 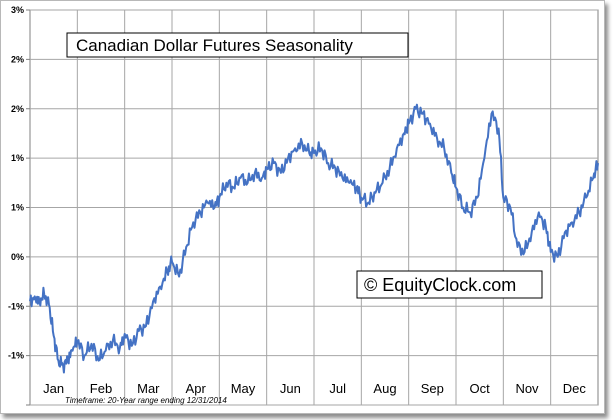 What do you see at coordinates (214, 45) in the screenshot?
I see `chart-title: Canadian Dollar Futures Seasonality` at bounding box center [214, 45].